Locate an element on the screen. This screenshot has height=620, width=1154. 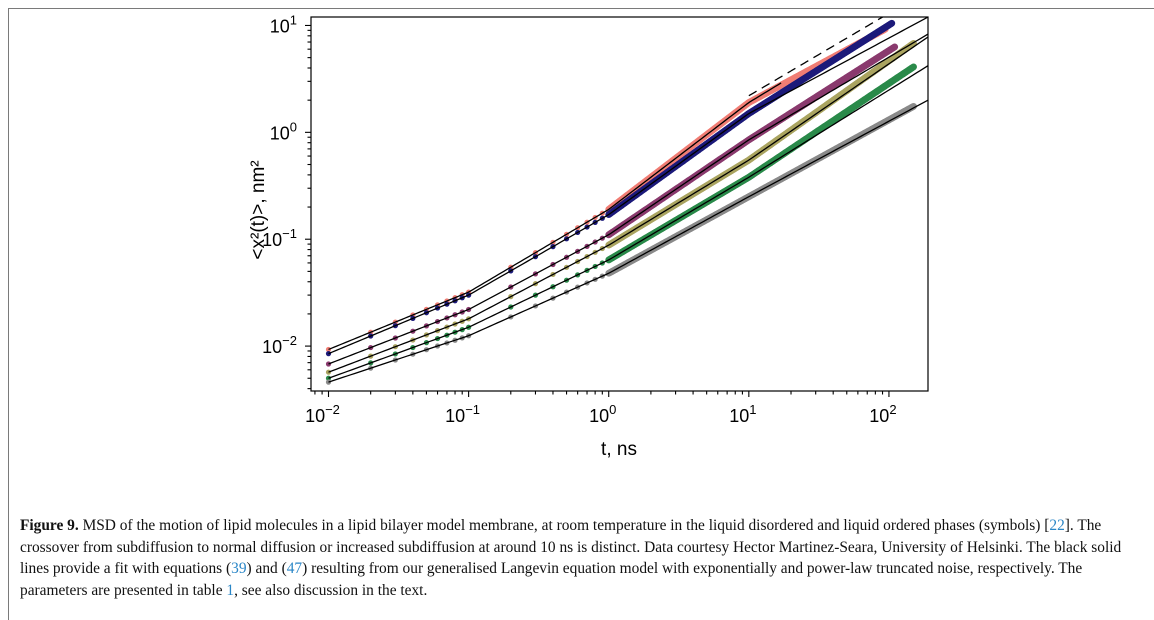
x-tick-label: 10¹ is located at coordinates (742, 414).